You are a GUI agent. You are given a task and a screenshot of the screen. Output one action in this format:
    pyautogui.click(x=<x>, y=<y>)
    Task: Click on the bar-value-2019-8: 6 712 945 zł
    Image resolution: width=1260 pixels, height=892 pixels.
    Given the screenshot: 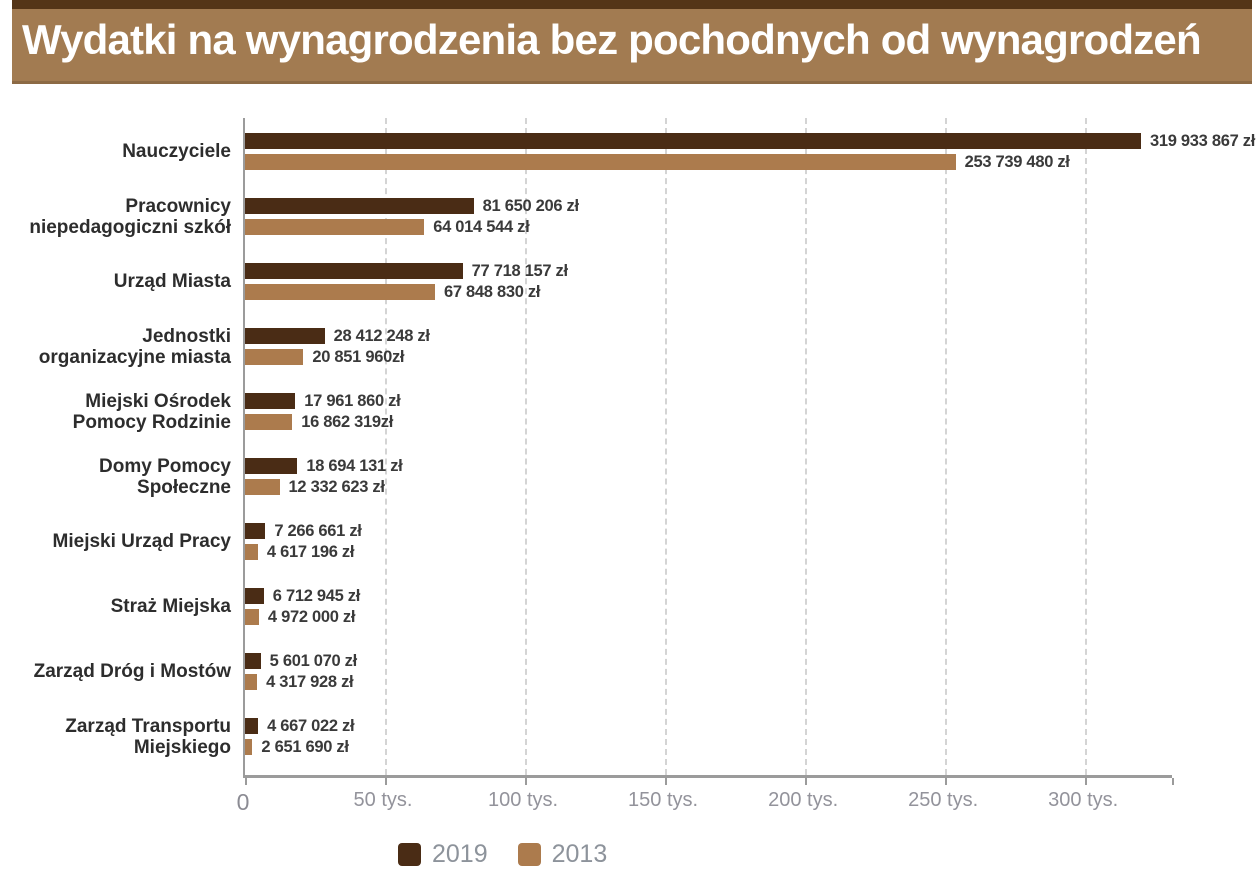 What is the action you would take?
    pyautogui.click(x=316, y=596)
    